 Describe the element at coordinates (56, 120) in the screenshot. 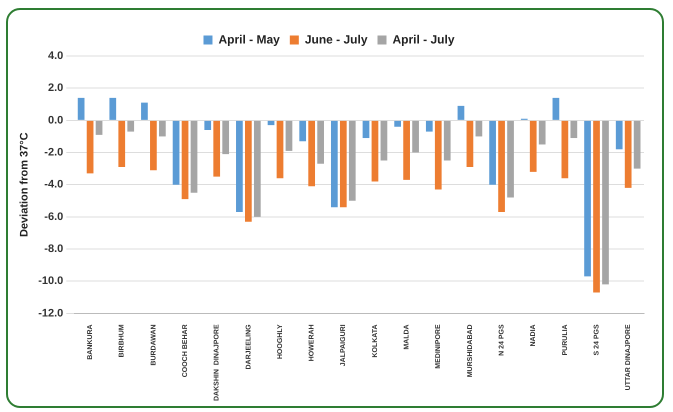

I see `y-tick-label: 0.0` at that location.